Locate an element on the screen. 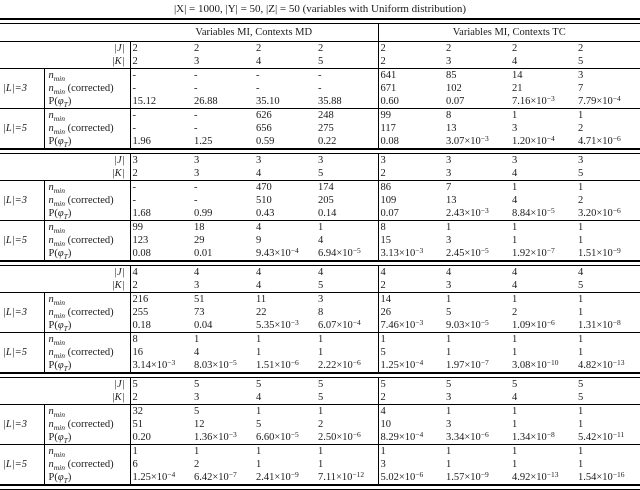  value-cell: 51 is located at coordinates (160, 424).